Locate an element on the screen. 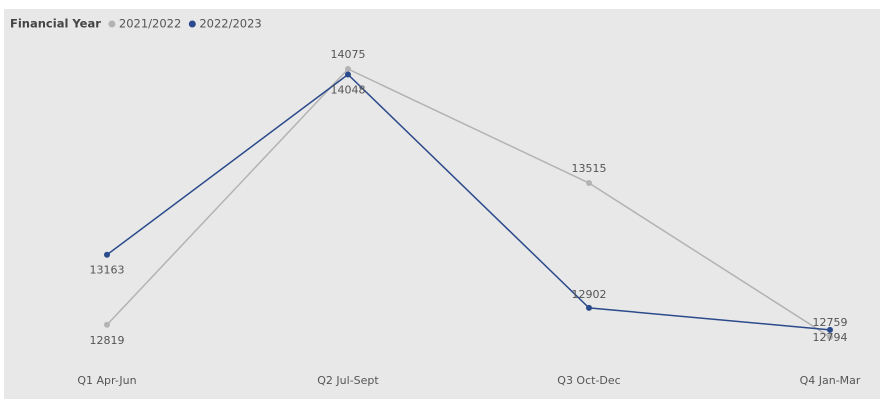 This screenshot has width=884, height=401. data-label: 12759 is located at coordinates (830, 322).